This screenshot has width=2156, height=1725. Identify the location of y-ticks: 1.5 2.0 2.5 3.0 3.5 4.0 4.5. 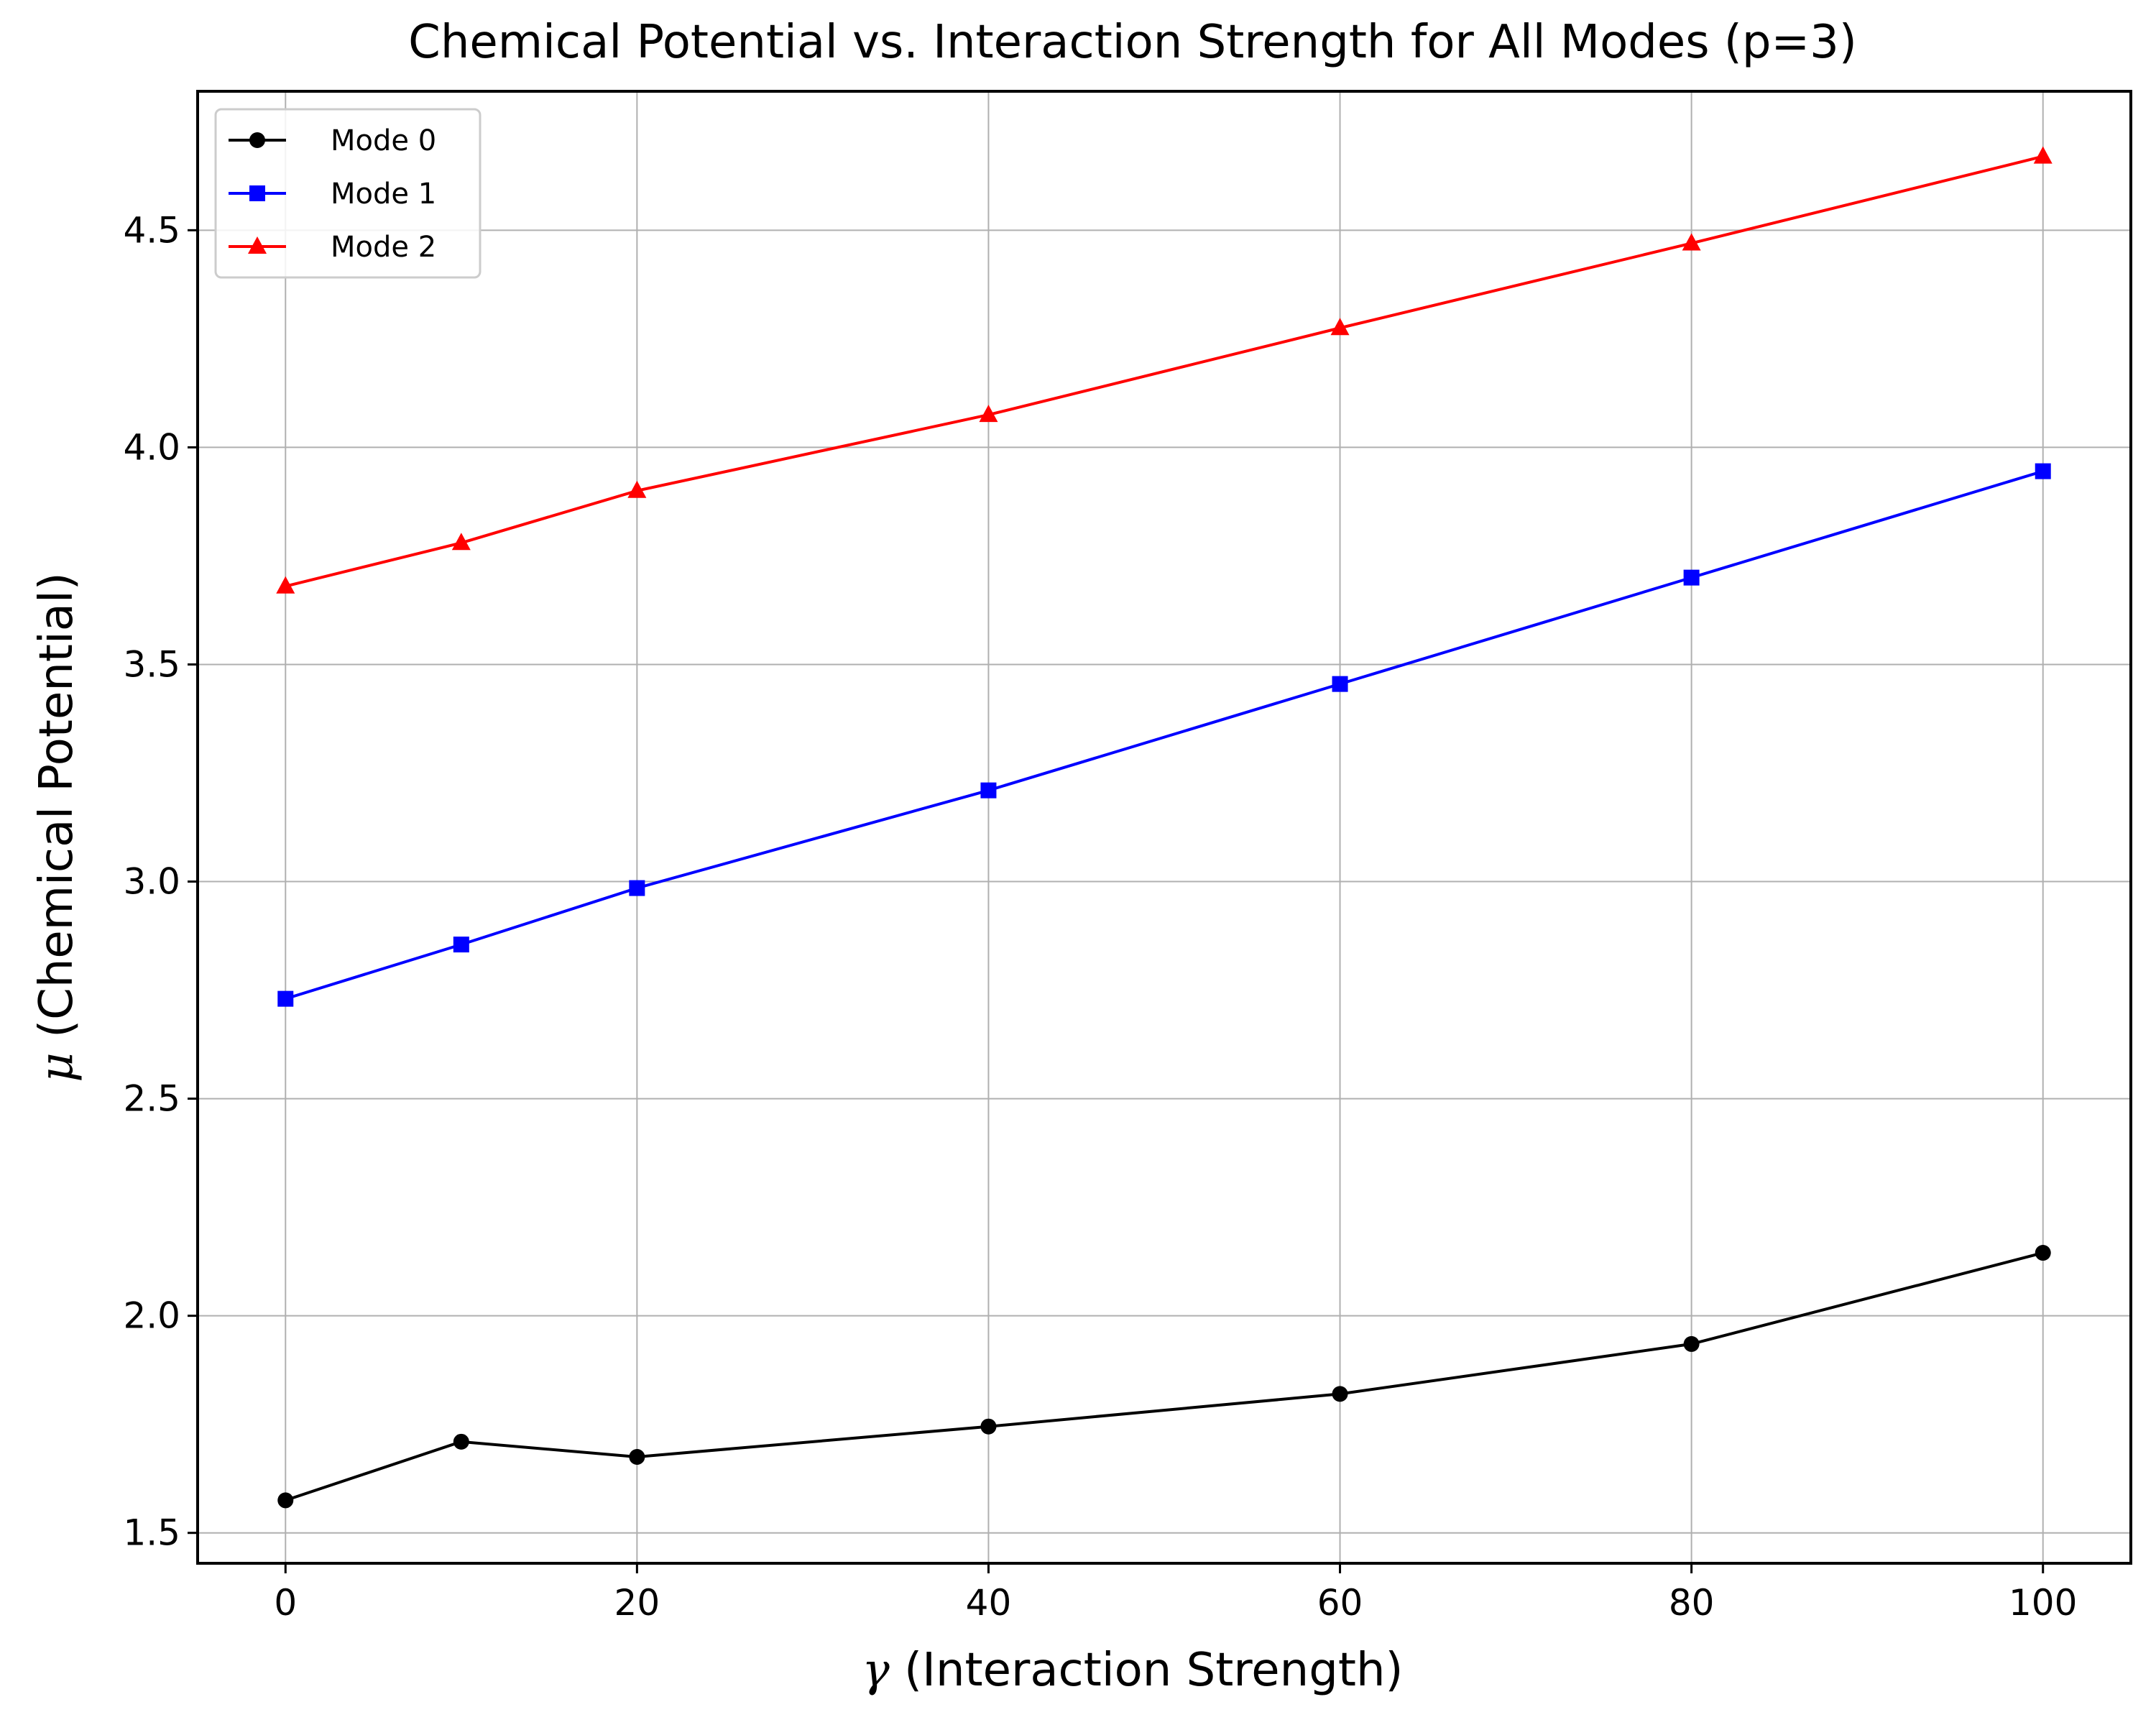
(160, 881).